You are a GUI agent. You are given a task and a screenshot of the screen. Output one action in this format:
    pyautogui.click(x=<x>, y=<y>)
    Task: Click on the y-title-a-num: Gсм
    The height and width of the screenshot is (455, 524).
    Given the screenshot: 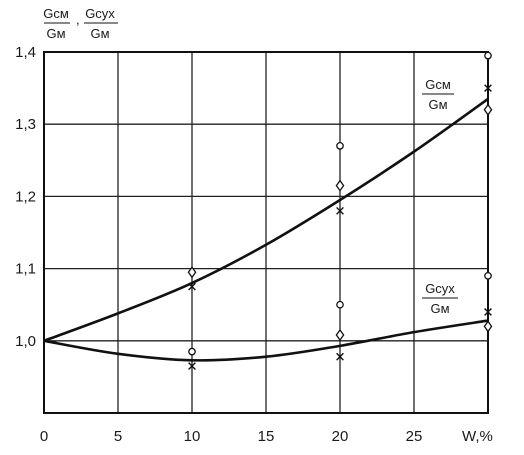 What is the action you would take?
    pyautogui.click(x=56, y=13)
    